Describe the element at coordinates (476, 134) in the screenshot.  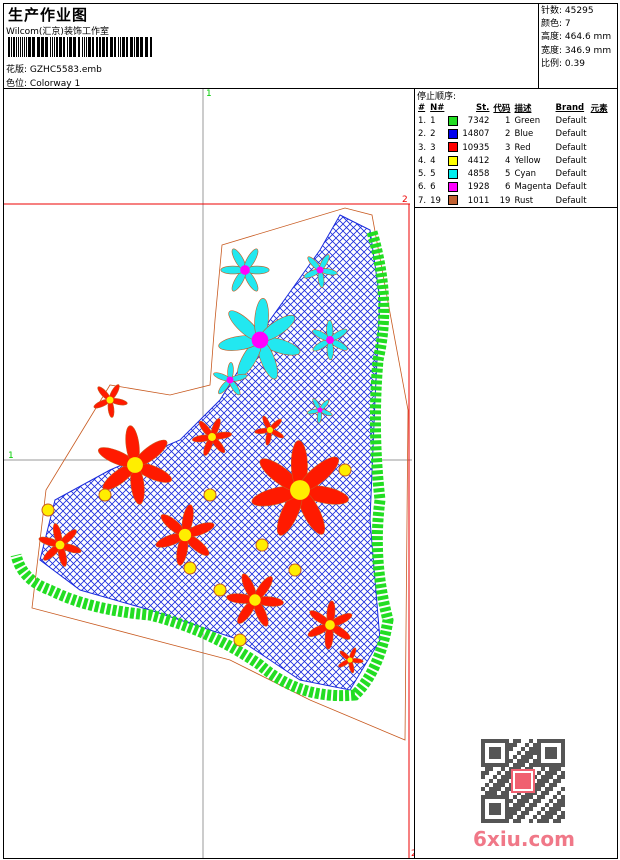
I see `row-stitches: 14807` at that location.